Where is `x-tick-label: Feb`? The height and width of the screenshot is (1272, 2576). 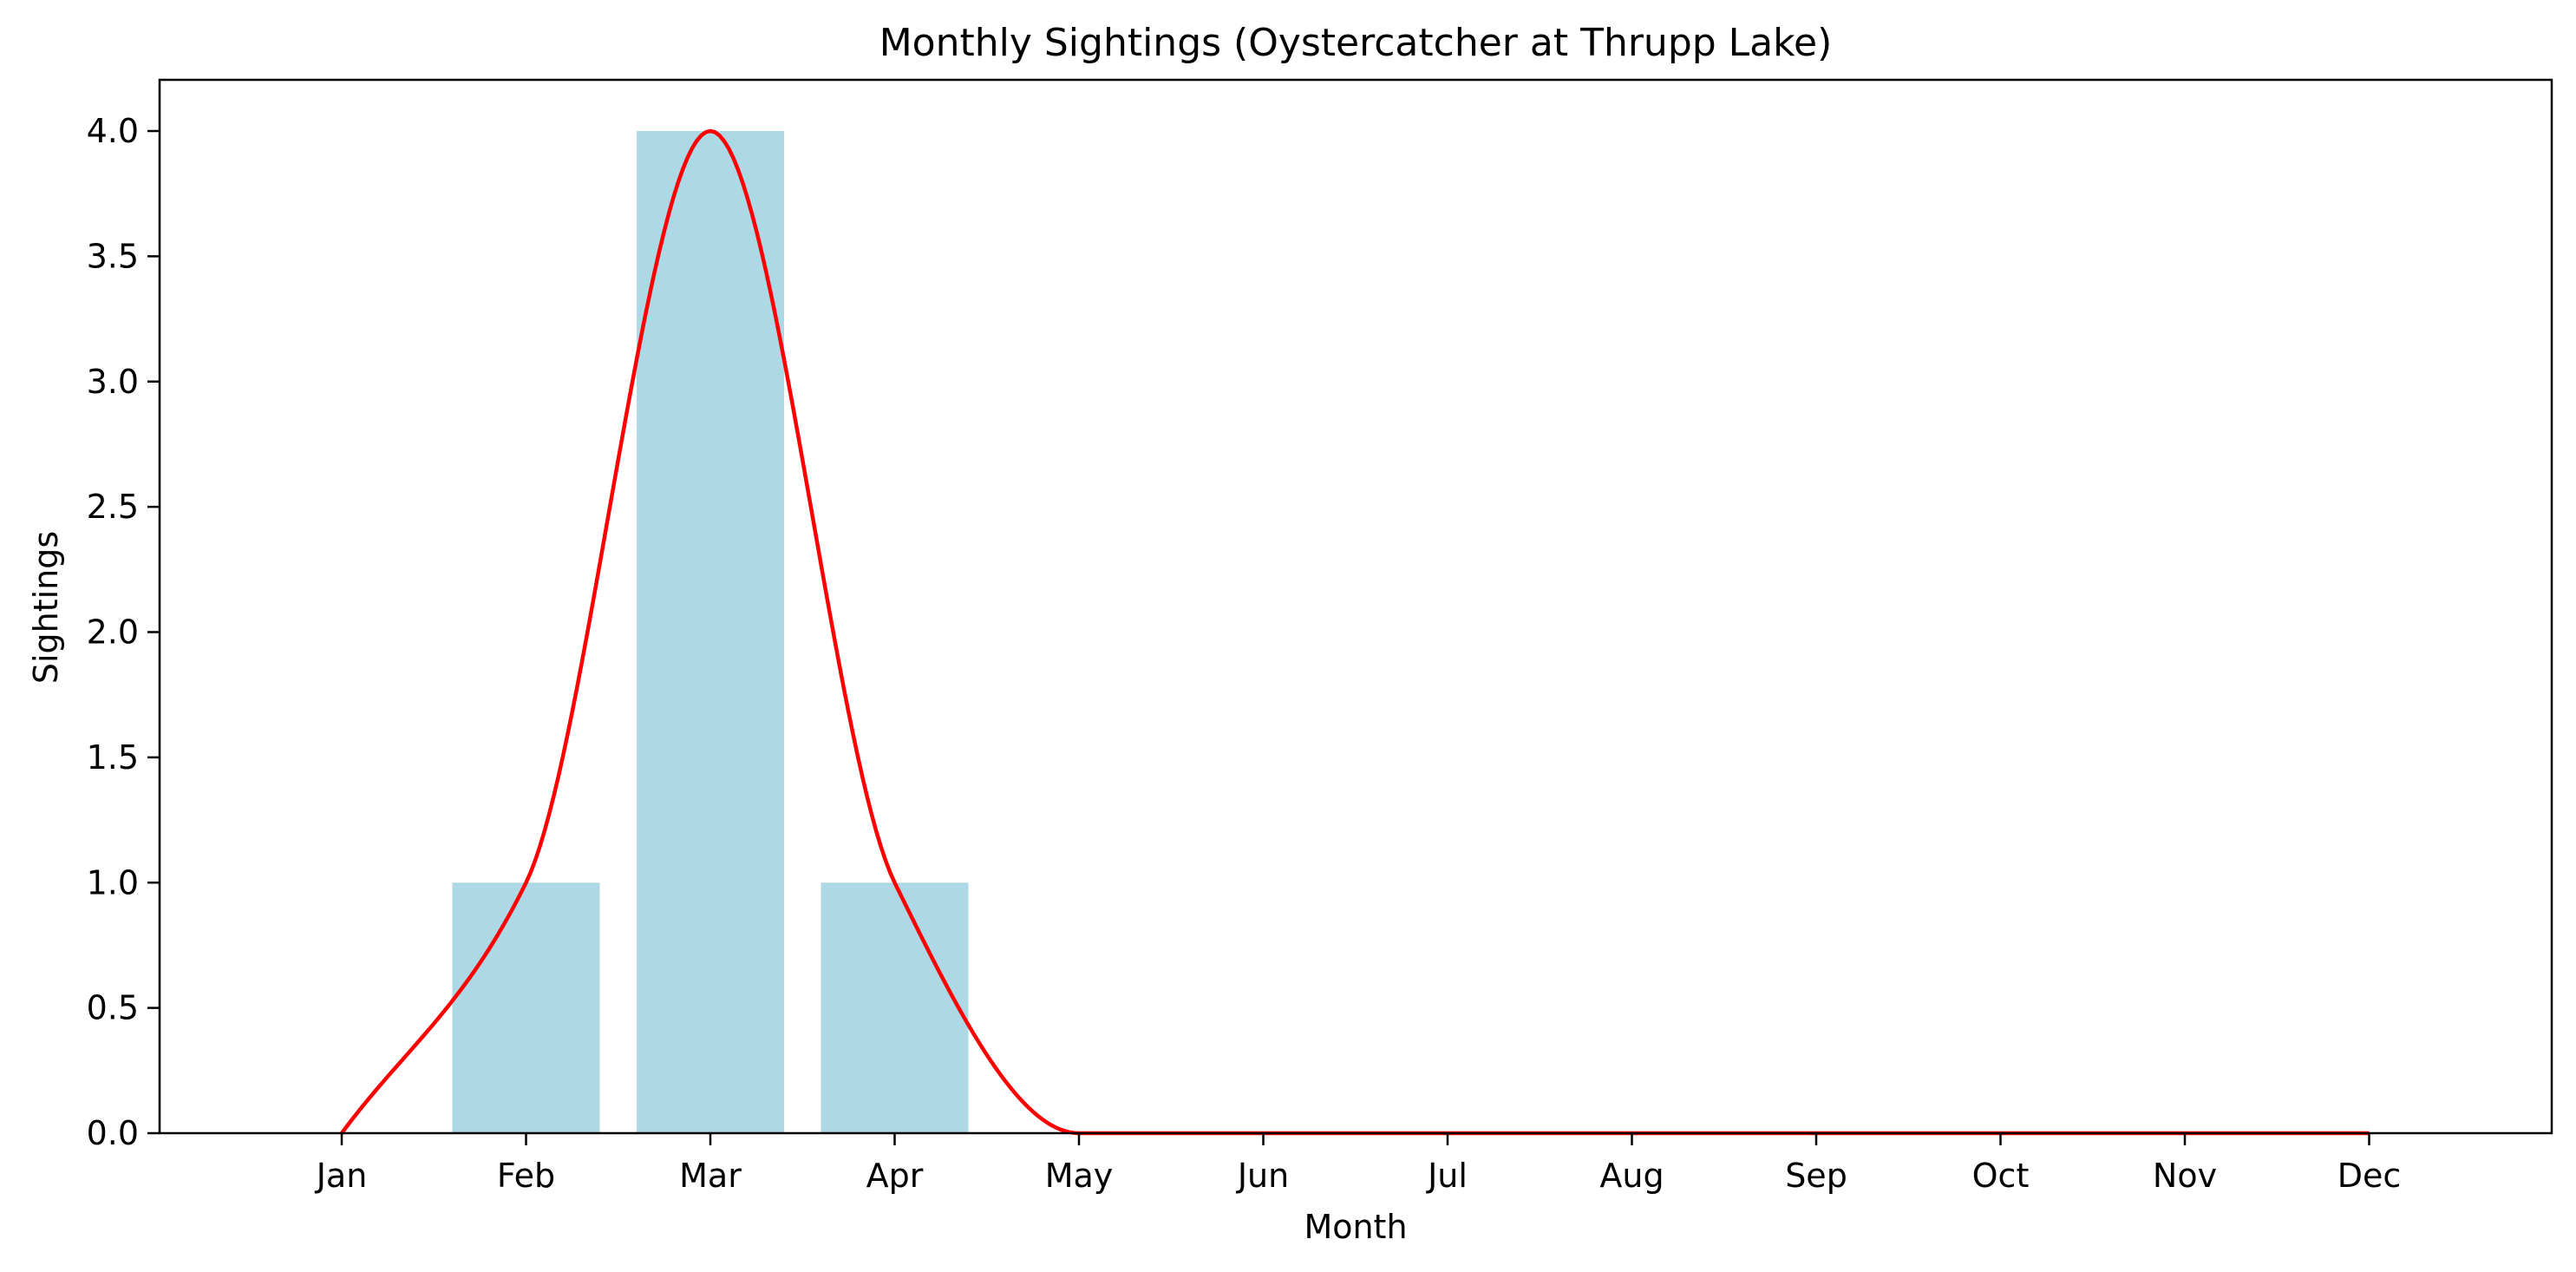 x-tick-label: Feb is located at coordinates (526, 1176).